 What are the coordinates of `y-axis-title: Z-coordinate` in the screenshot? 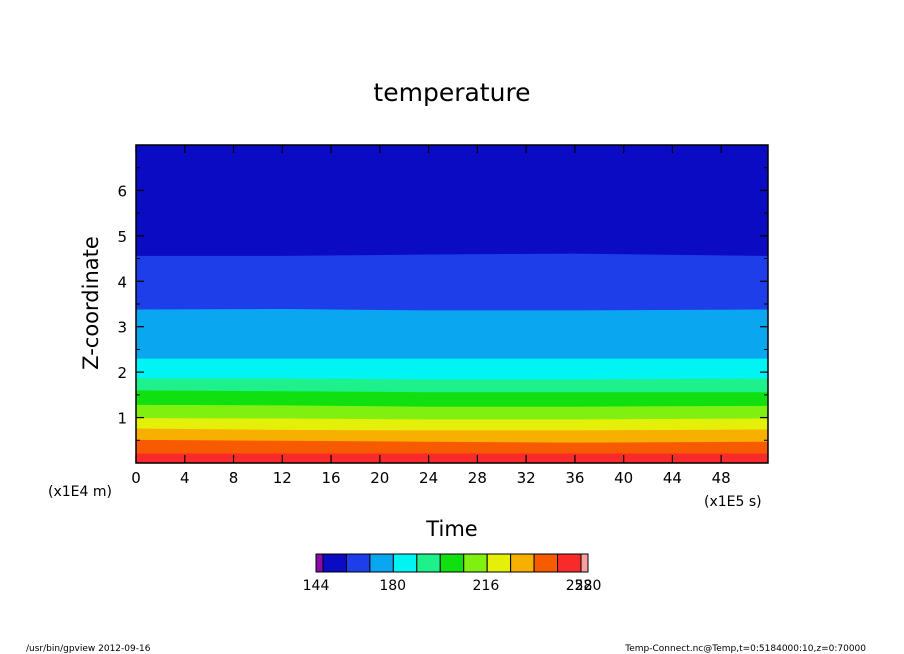 It's located at (91, 303).